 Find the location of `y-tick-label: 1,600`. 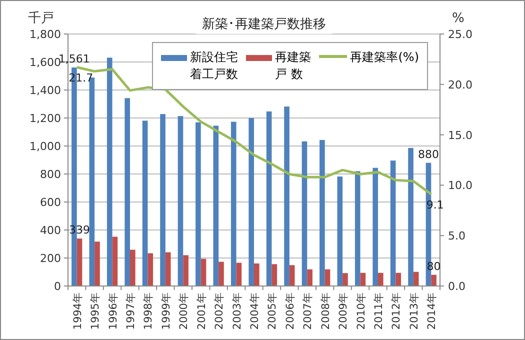

y-tick-label: 1,600 is located at coordinates (45, 62).